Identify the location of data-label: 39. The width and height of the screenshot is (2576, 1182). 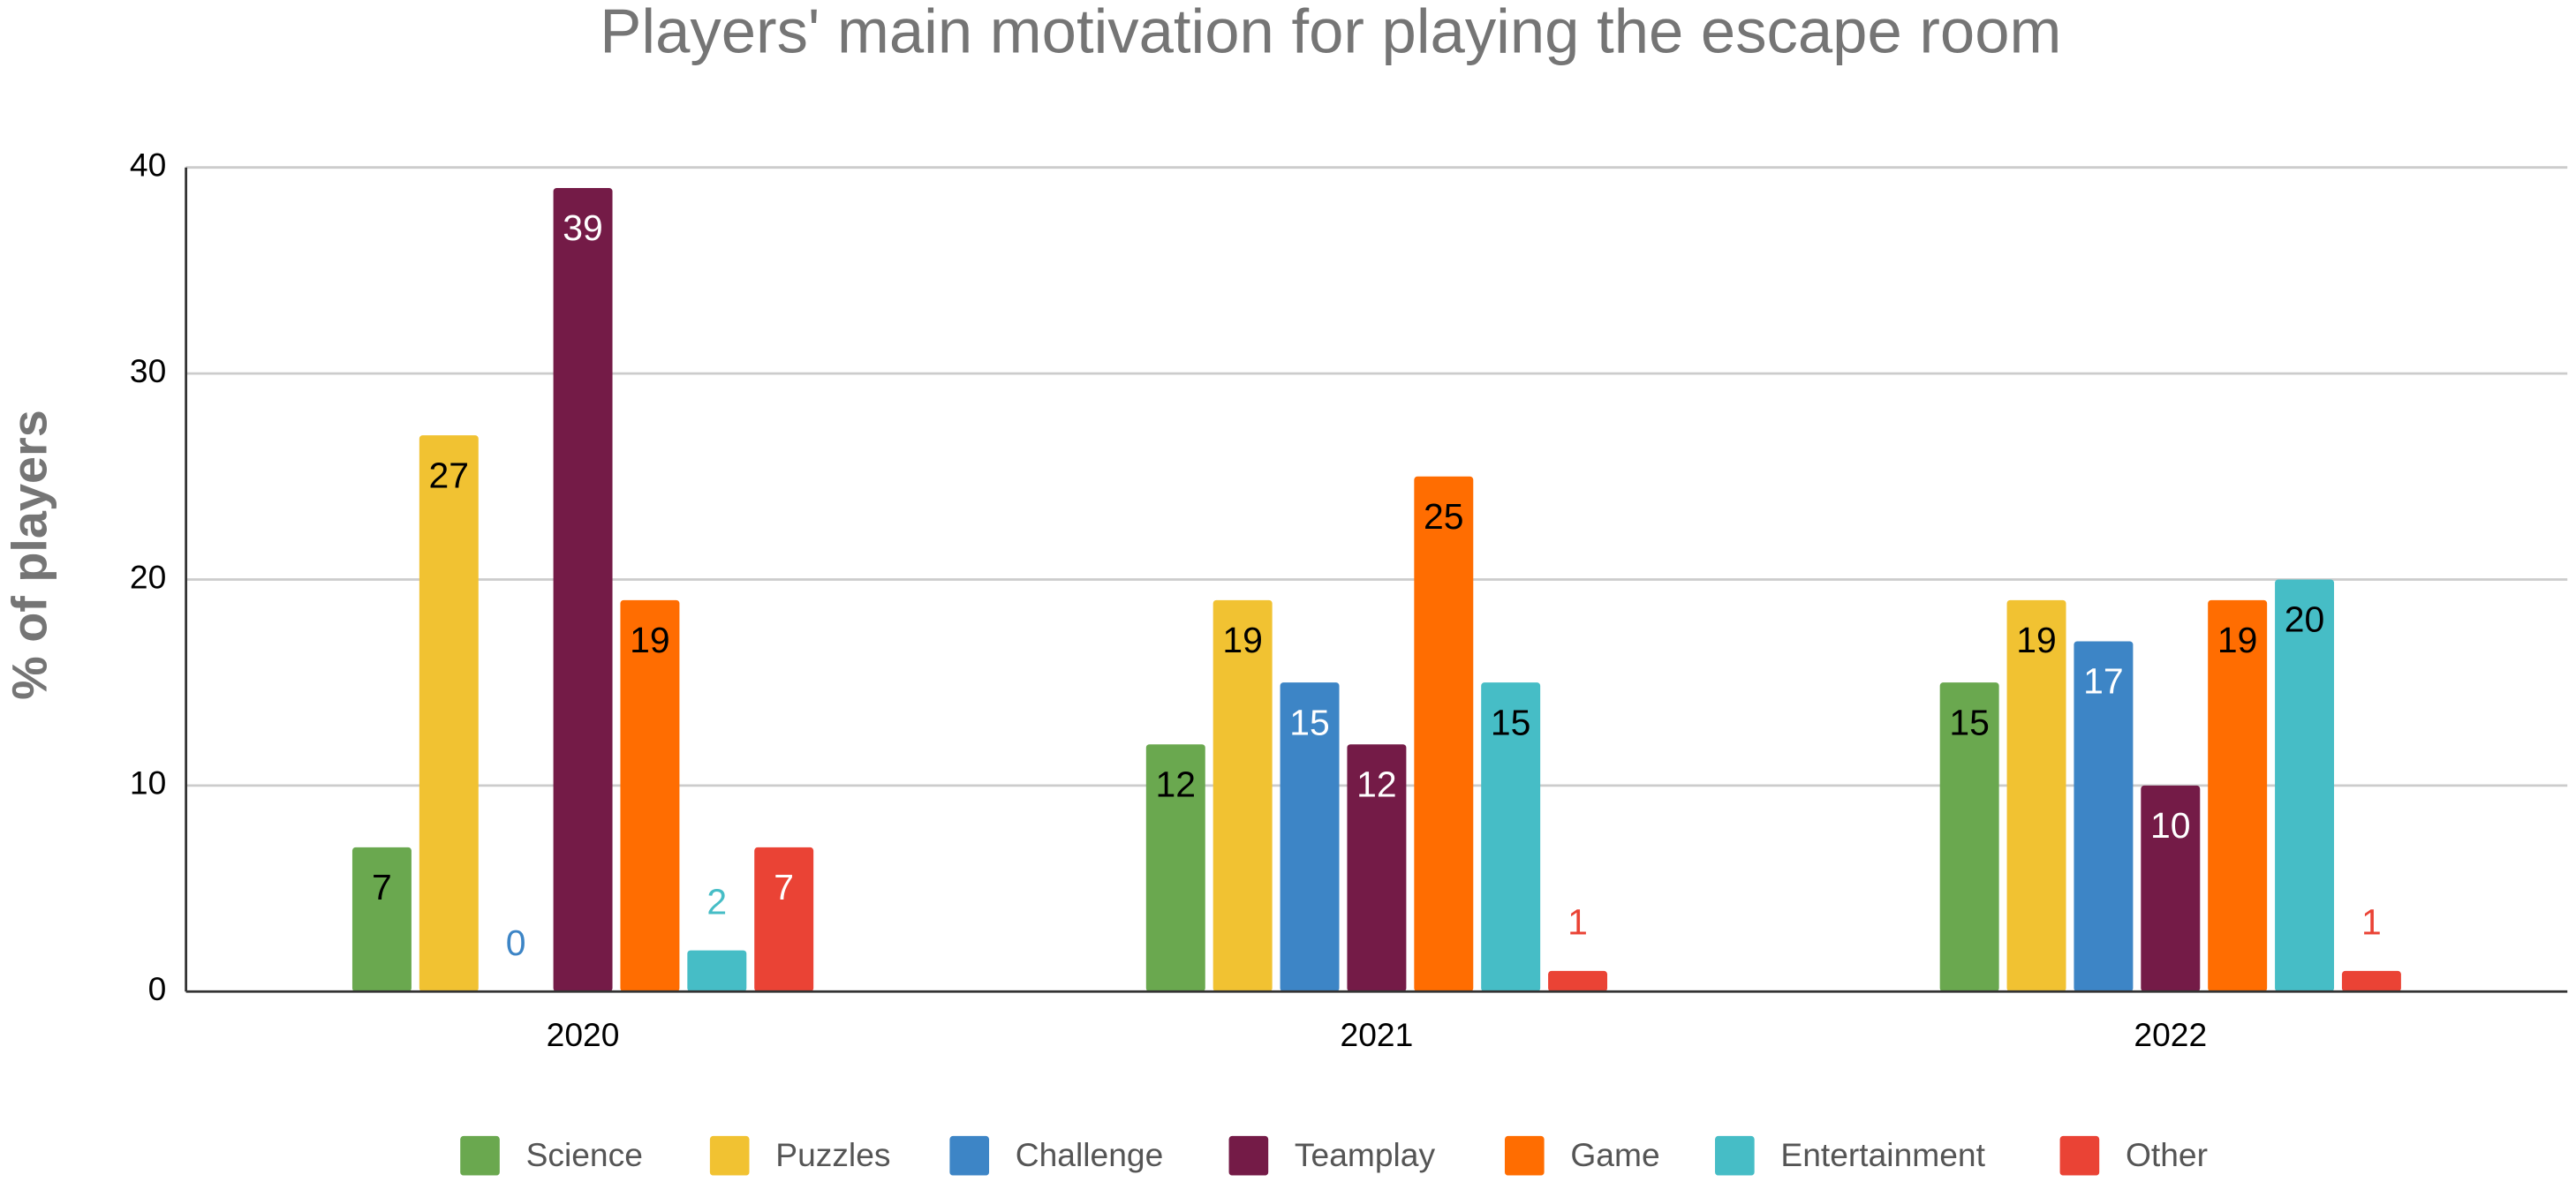
(583, 227).